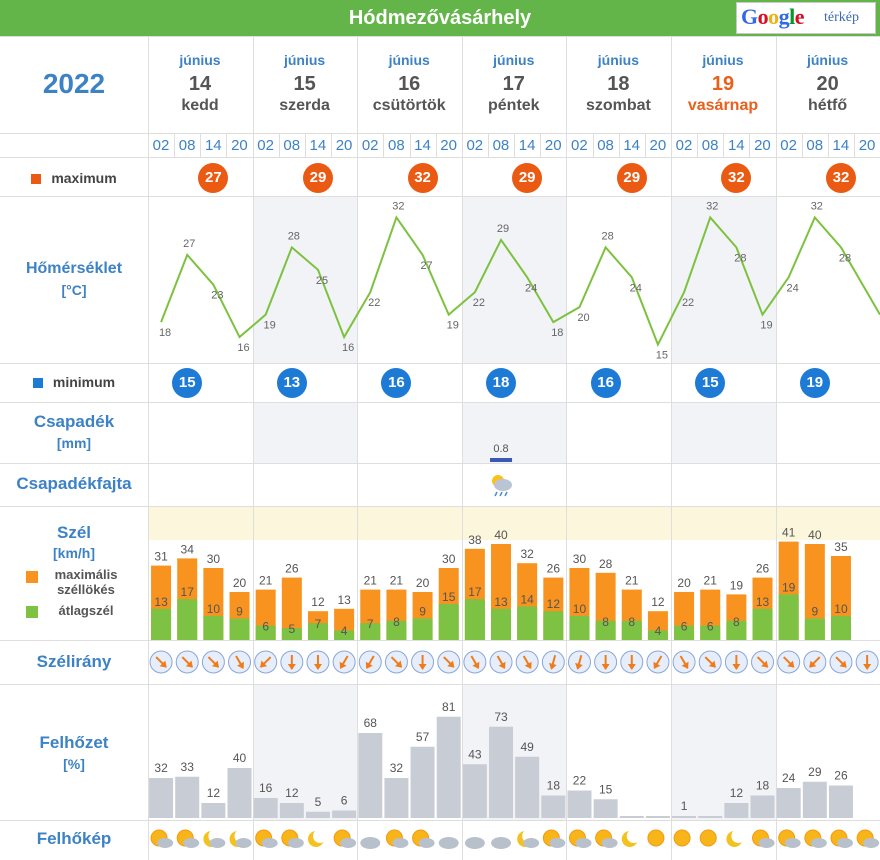  What do you see at coordinates (74, 542) in the screenshot?
I see `wind-row-label: Szél [km/h]` at bounding box center [74, 542].